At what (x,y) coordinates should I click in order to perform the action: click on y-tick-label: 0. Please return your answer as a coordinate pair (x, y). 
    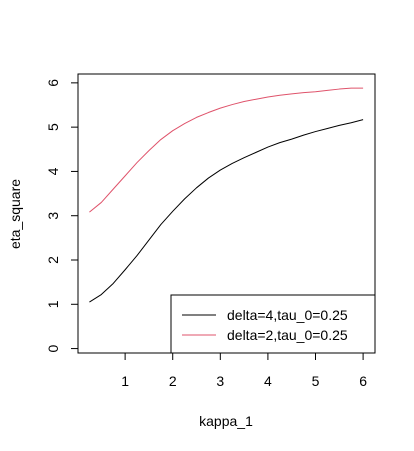
    Looking at the image, I should click on (53, 348).